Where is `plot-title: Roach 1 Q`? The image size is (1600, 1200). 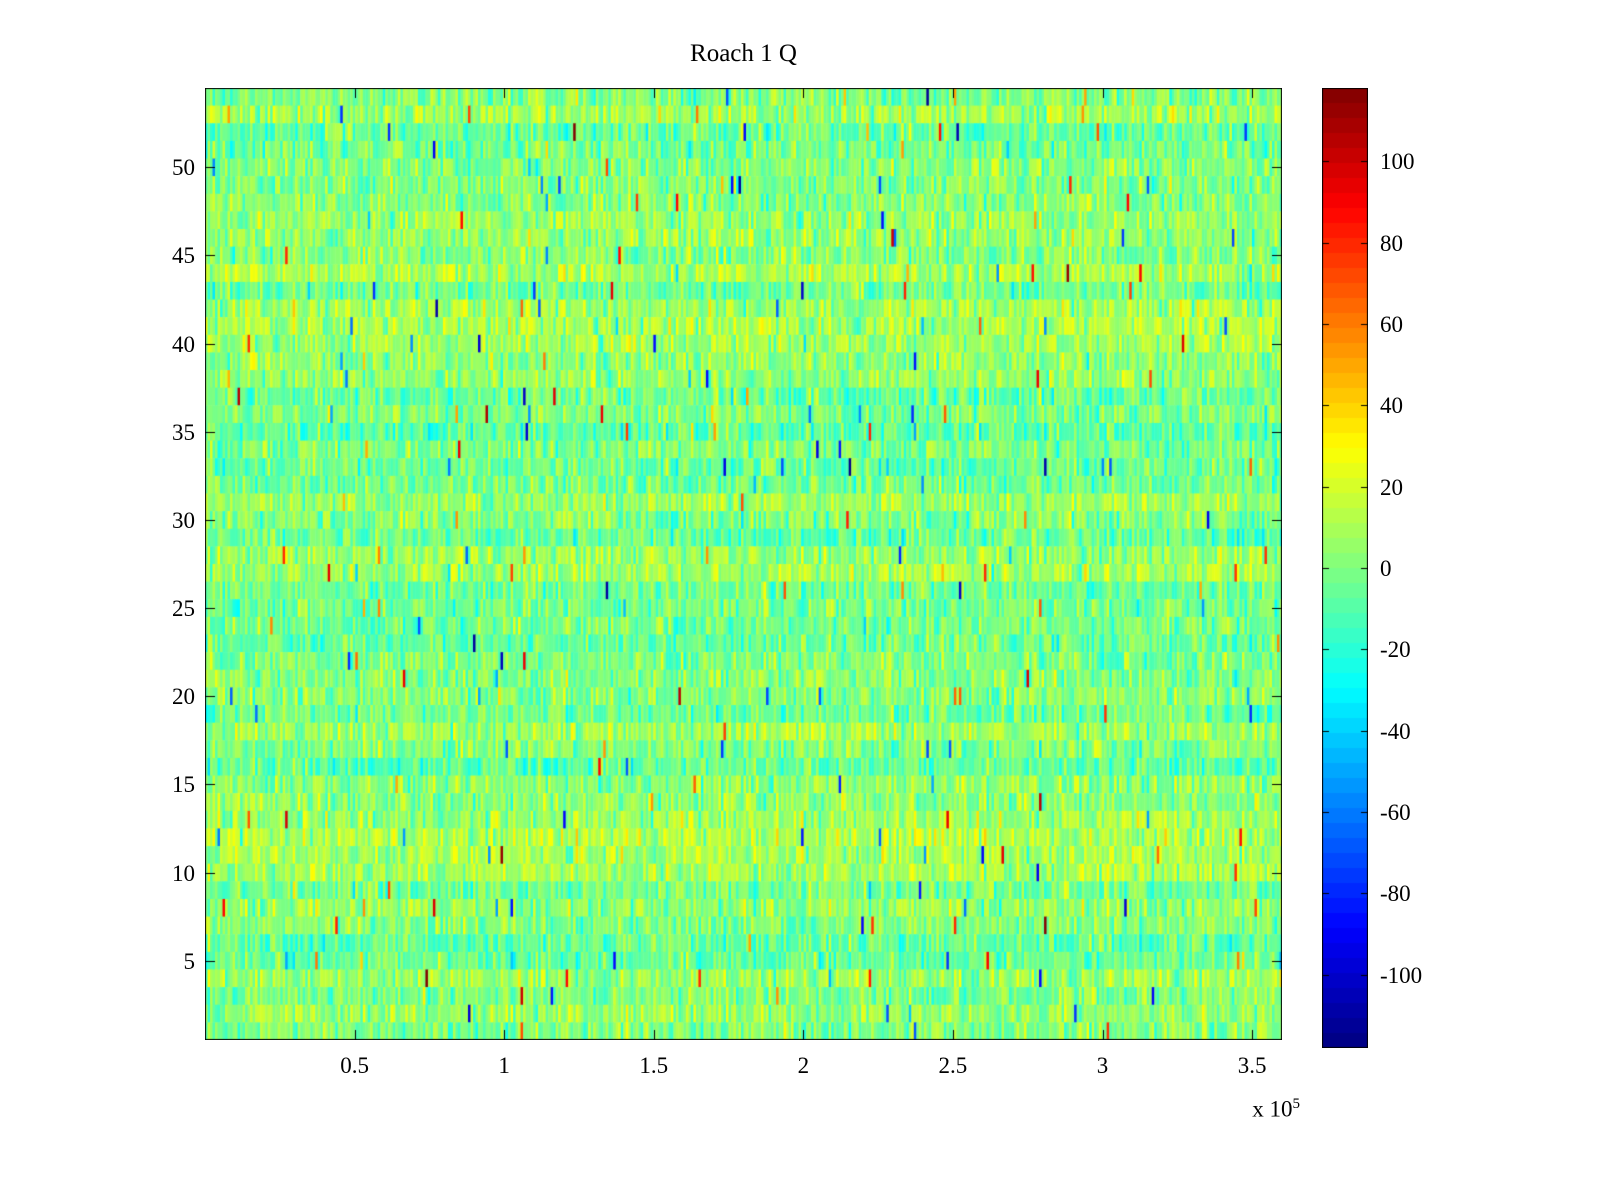
plot-title: Roach 1 Q is located at coordinates (743, 53).